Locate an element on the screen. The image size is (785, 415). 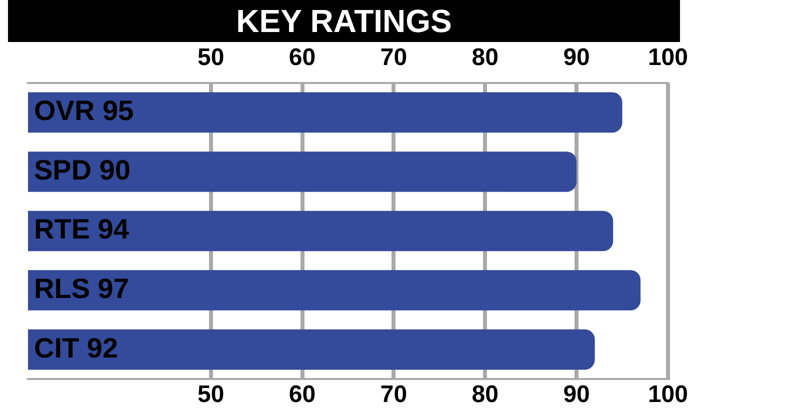
chart-title: KEY RATINGS is located at coordinates (344, 21).